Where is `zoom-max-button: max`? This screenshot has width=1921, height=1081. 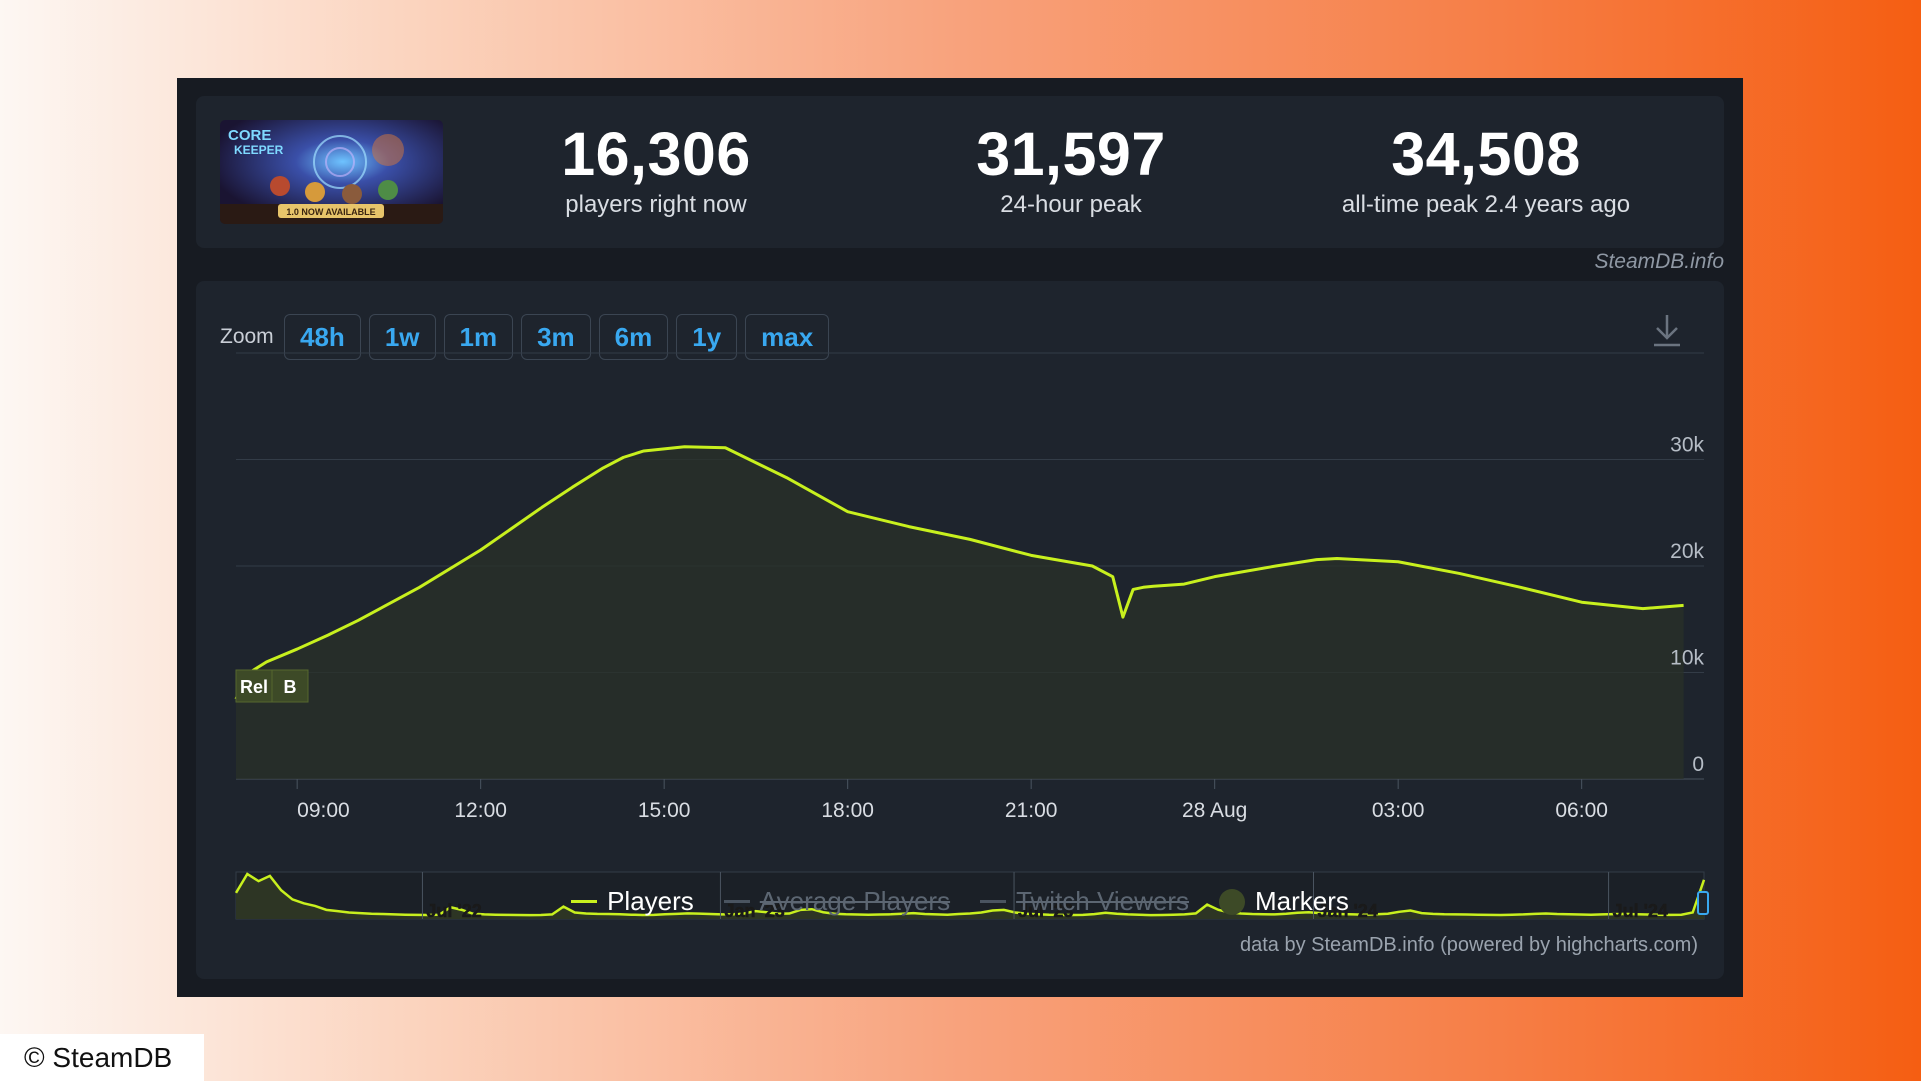 zoom-max-button: max is located at coordinates (787, 337).